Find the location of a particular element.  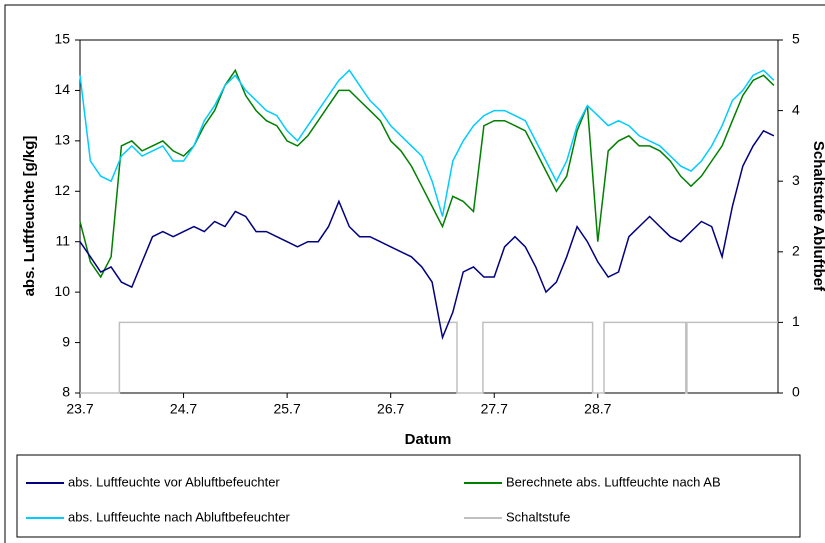

legend-box is located at coordinates (408, 496).